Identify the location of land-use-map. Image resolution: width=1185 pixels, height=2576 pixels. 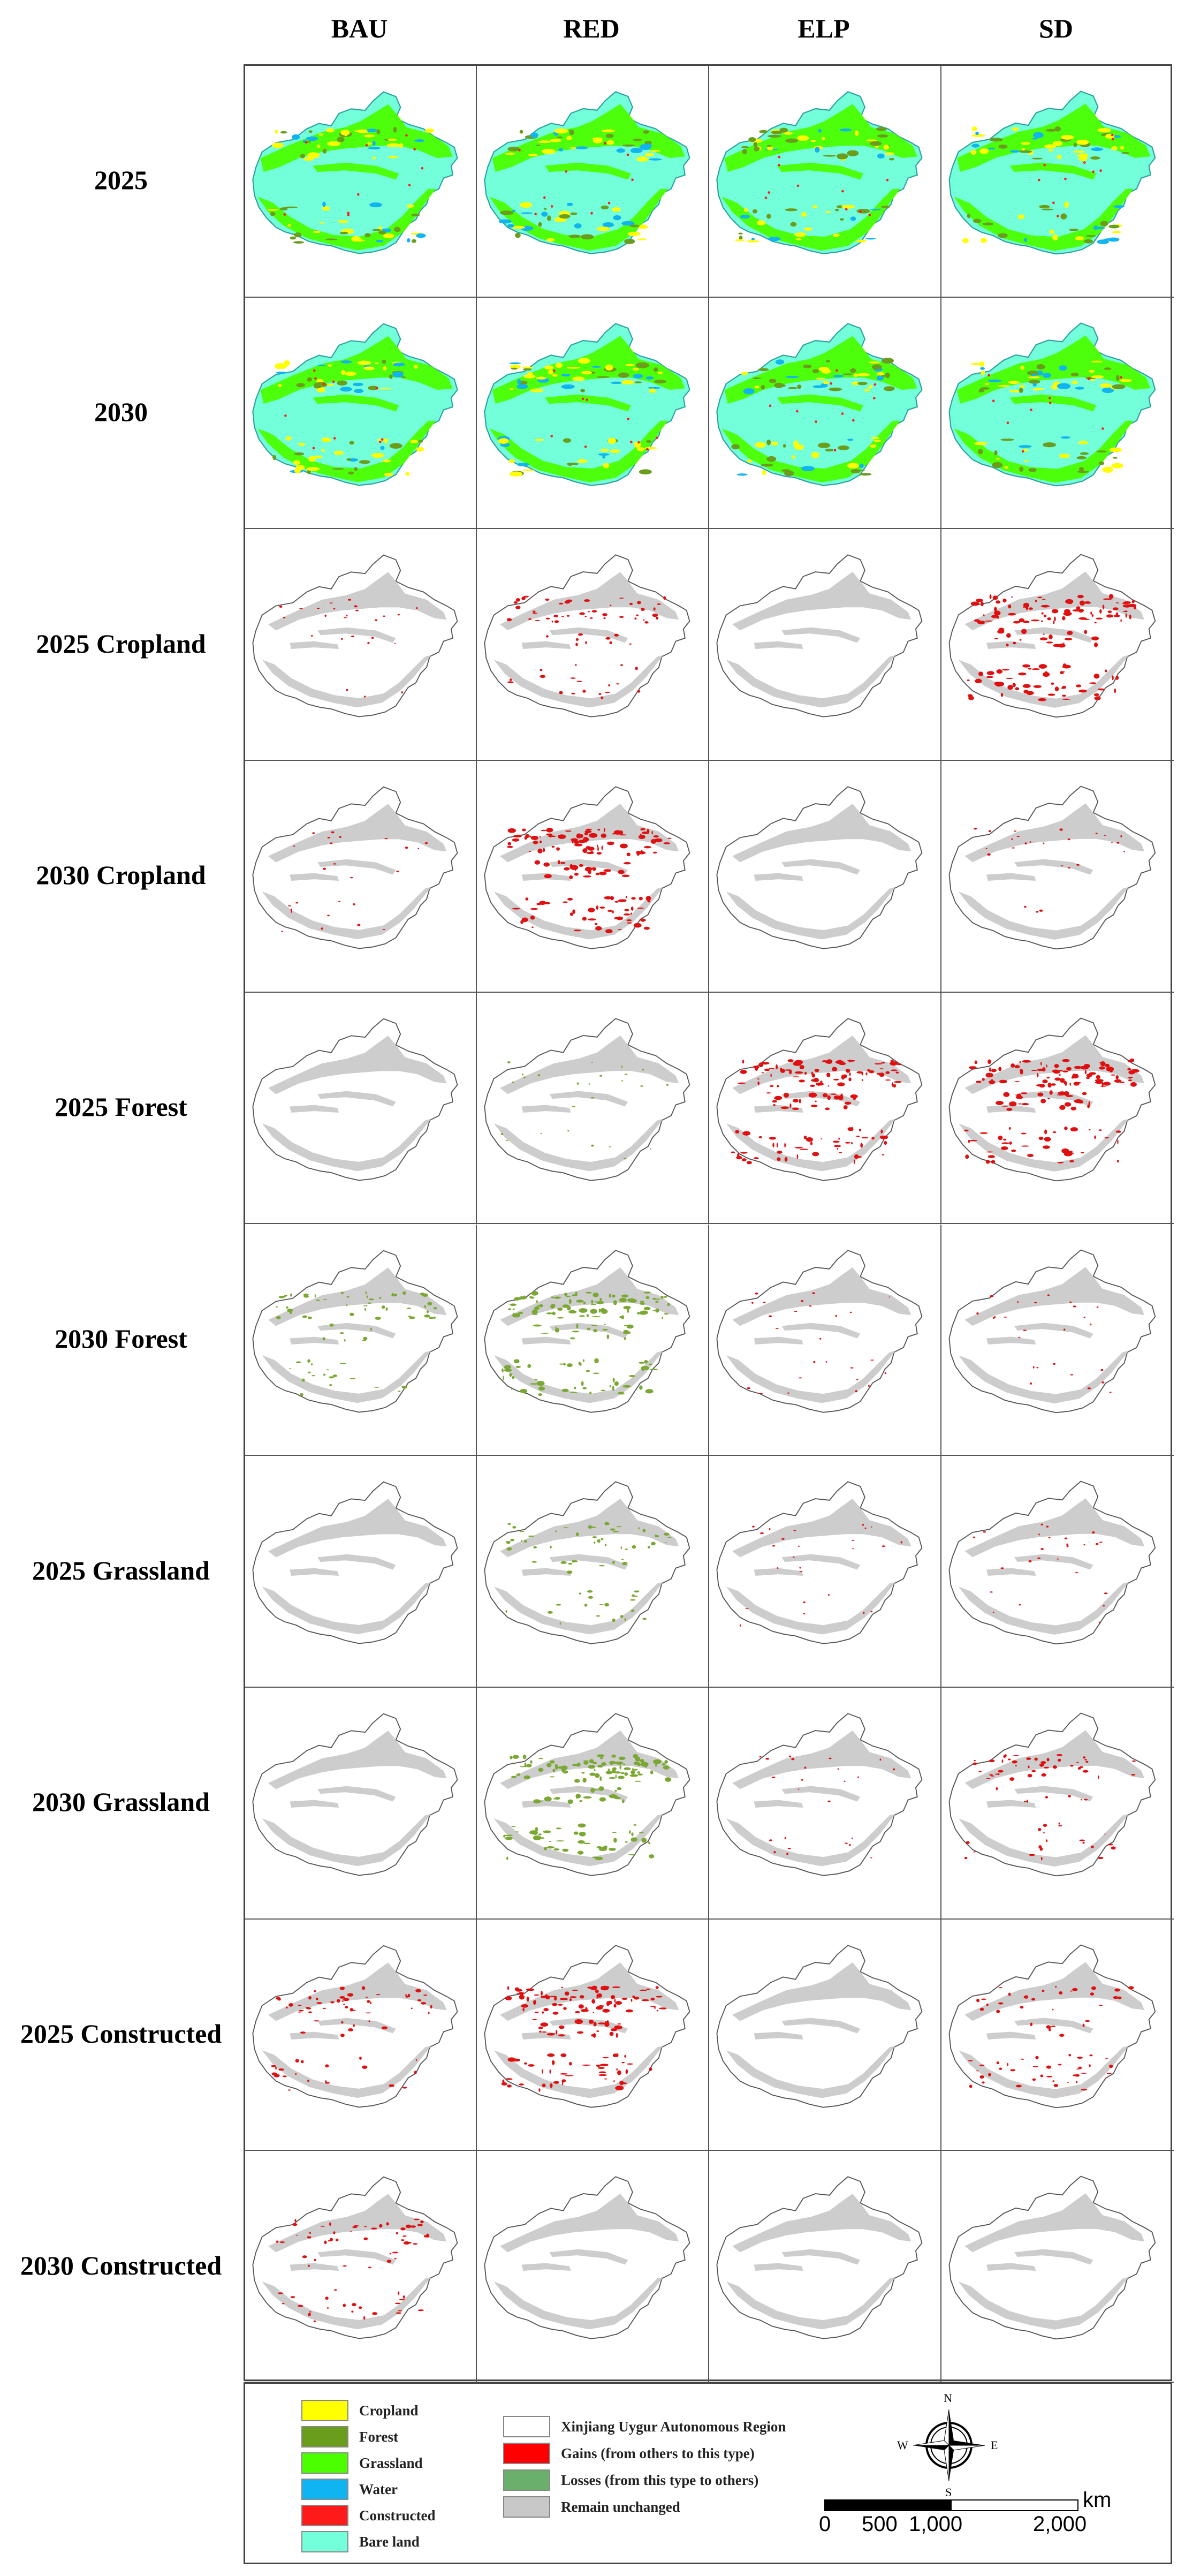
(1052, 404).